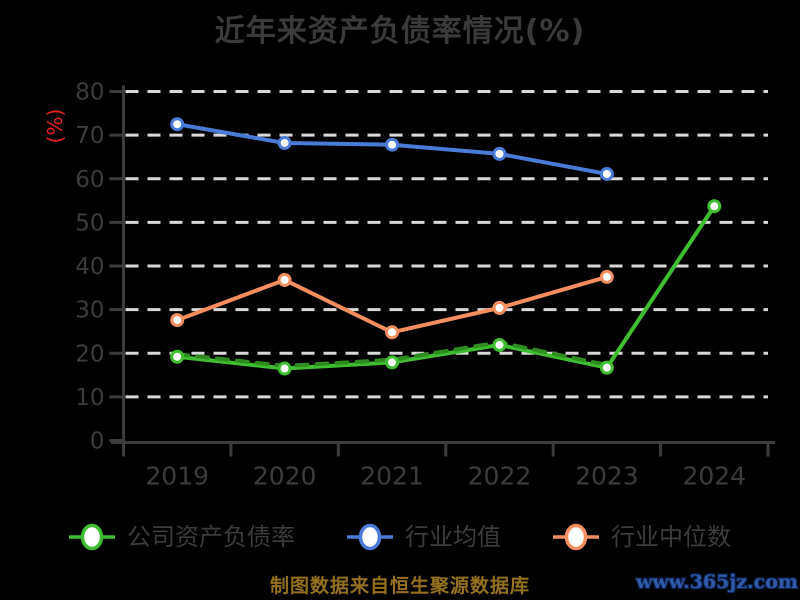 The image size is (800, 600). What do you see at coordinates (399, 586) in the screenshot?
I see `data-source-note: 制图数据来自恒生聚源数据库` at bounding box center [399, 586].